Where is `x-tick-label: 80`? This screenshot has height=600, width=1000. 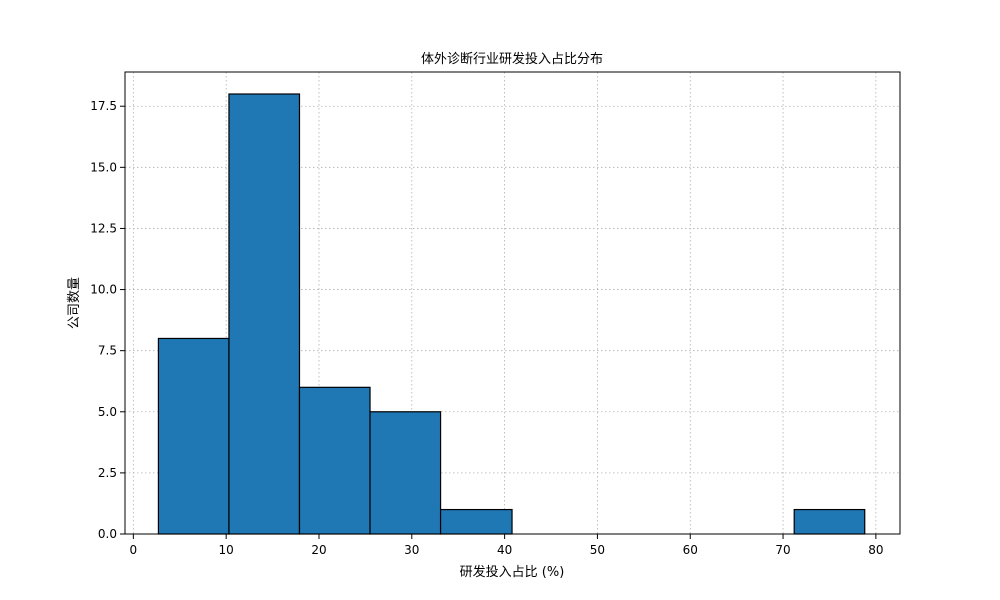 x-tick-label: 80 is located at coordinates (875, 550).